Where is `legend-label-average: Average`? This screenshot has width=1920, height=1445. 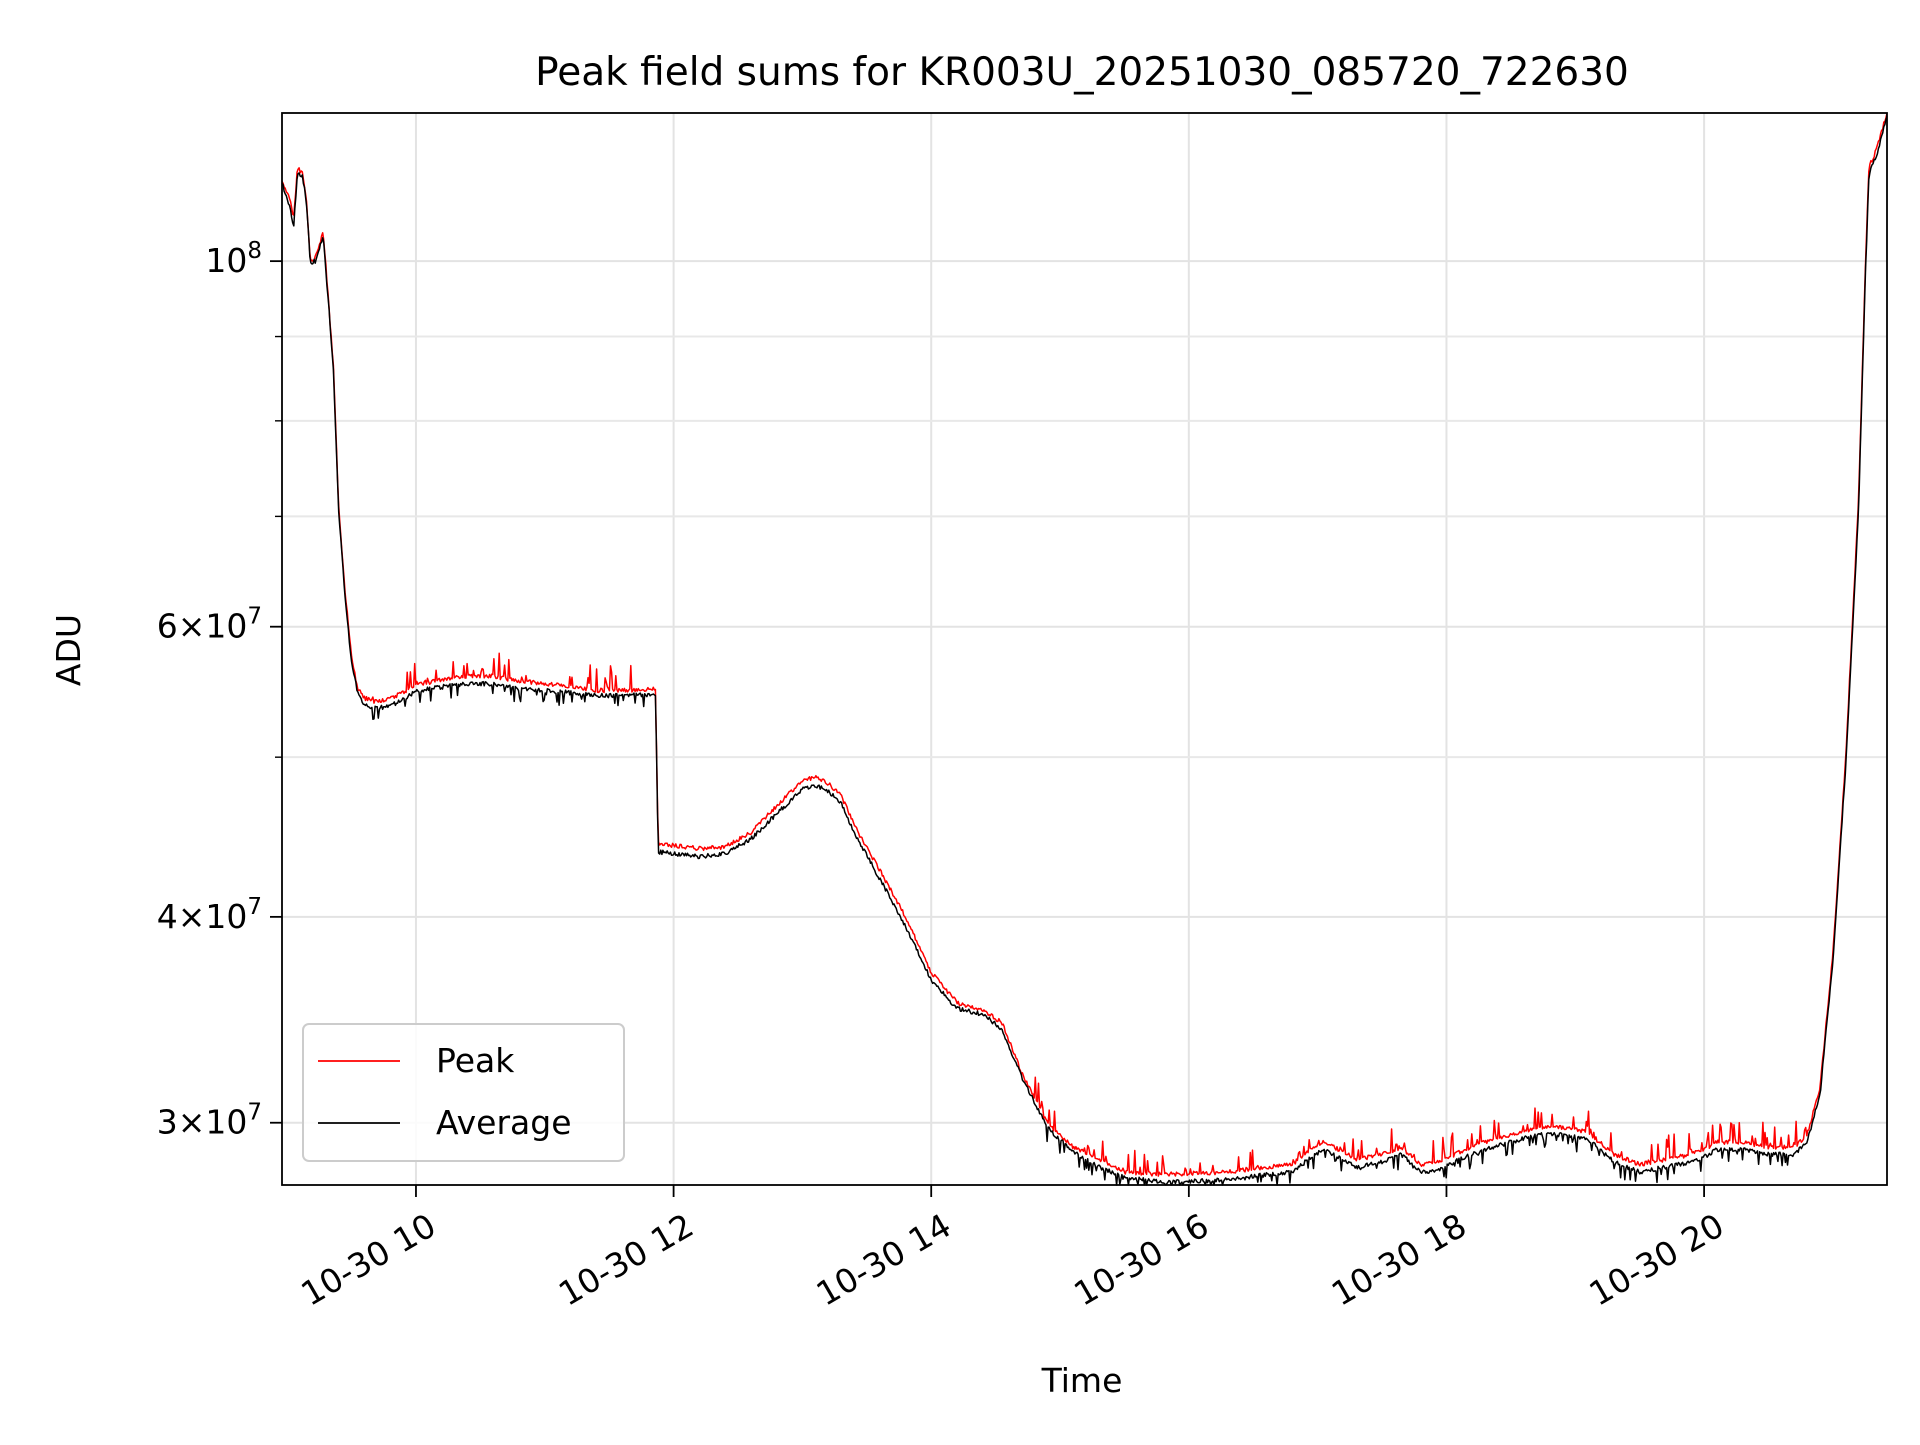
legend-label-average: Average is located at coordinates (504, 1122).